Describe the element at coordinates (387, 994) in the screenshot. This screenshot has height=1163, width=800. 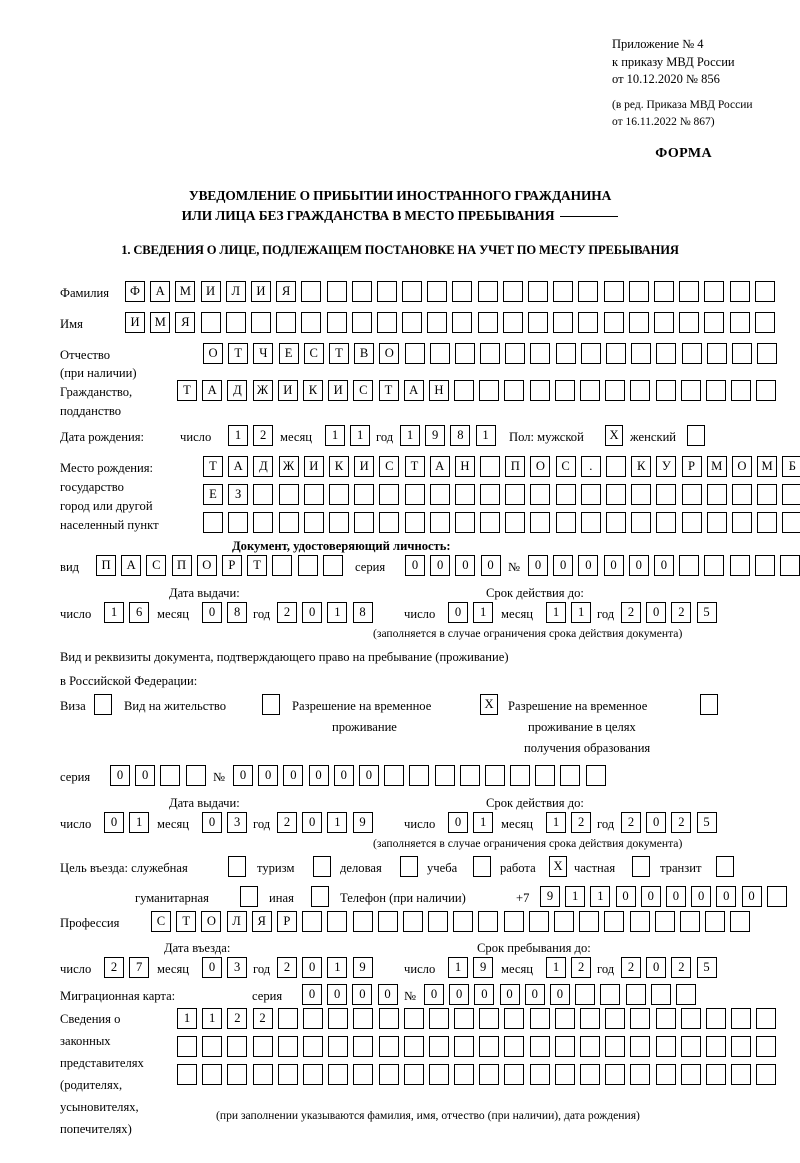
I see `migration-series-cell: 0` at that location.